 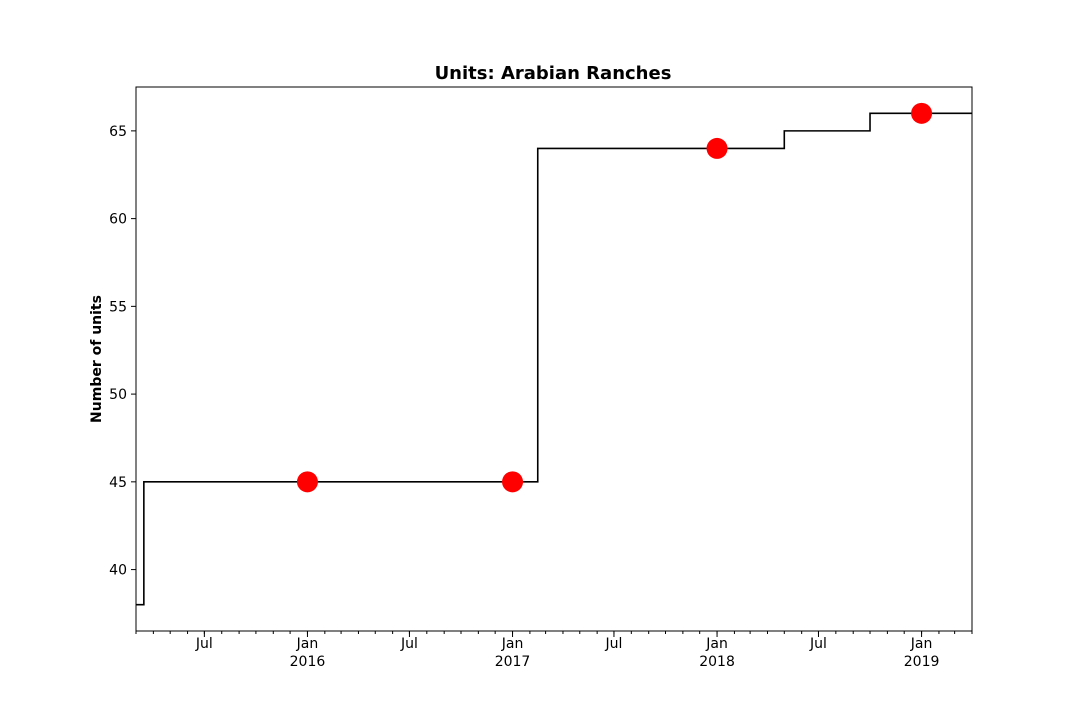 What do you see at coordinates (922, 662) in the screenshot?
I see `x-tick-year-label: 2019` at bounding box center [922, 662].